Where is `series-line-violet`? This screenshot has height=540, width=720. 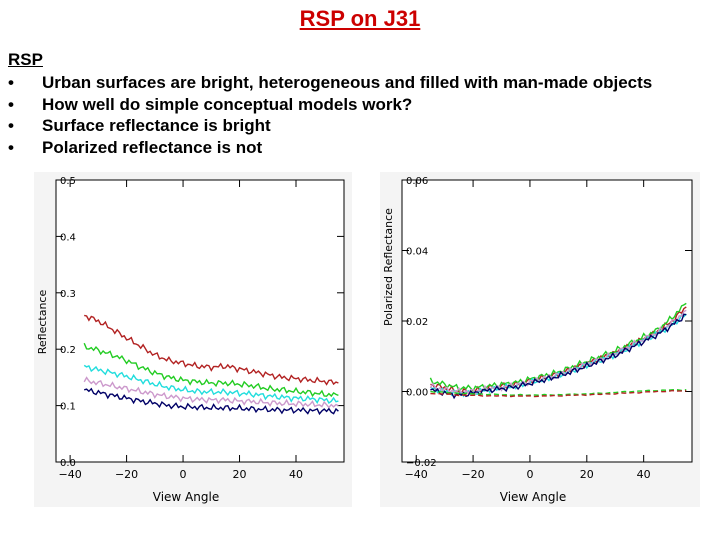
series-line-violet is located at coordinates (211, 392).